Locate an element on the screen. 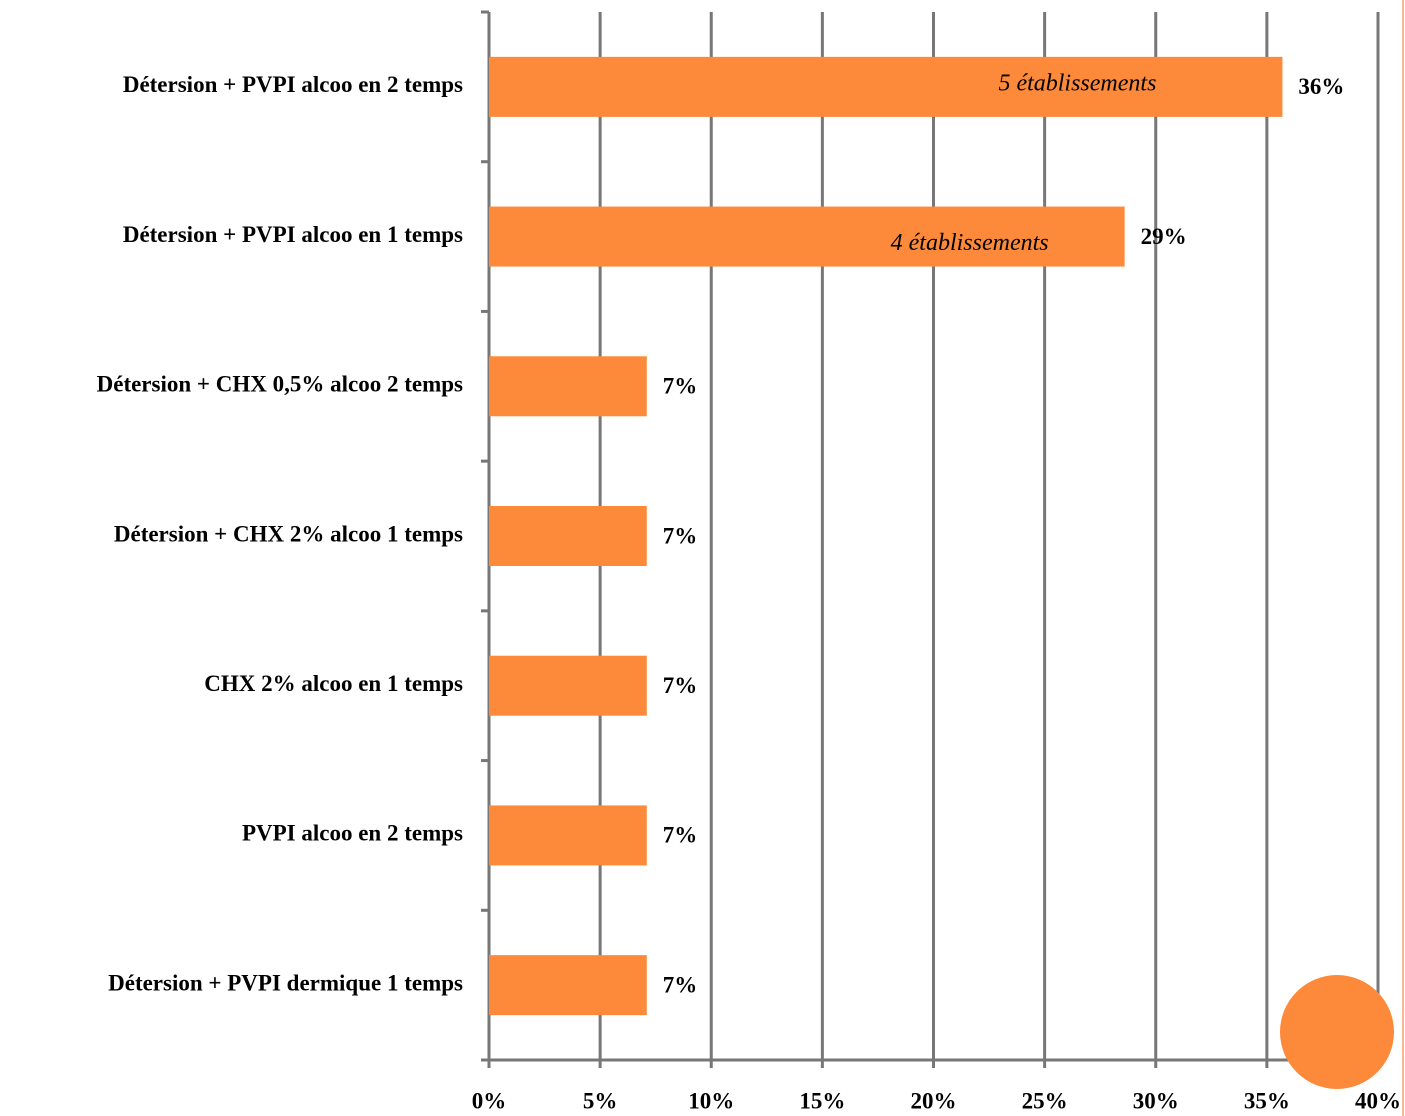 The width and height of the screenshot is (1405, 1116). y-tick-label: Détersion + PVPI dermique 1 temps is located at coordinates (285, 982).